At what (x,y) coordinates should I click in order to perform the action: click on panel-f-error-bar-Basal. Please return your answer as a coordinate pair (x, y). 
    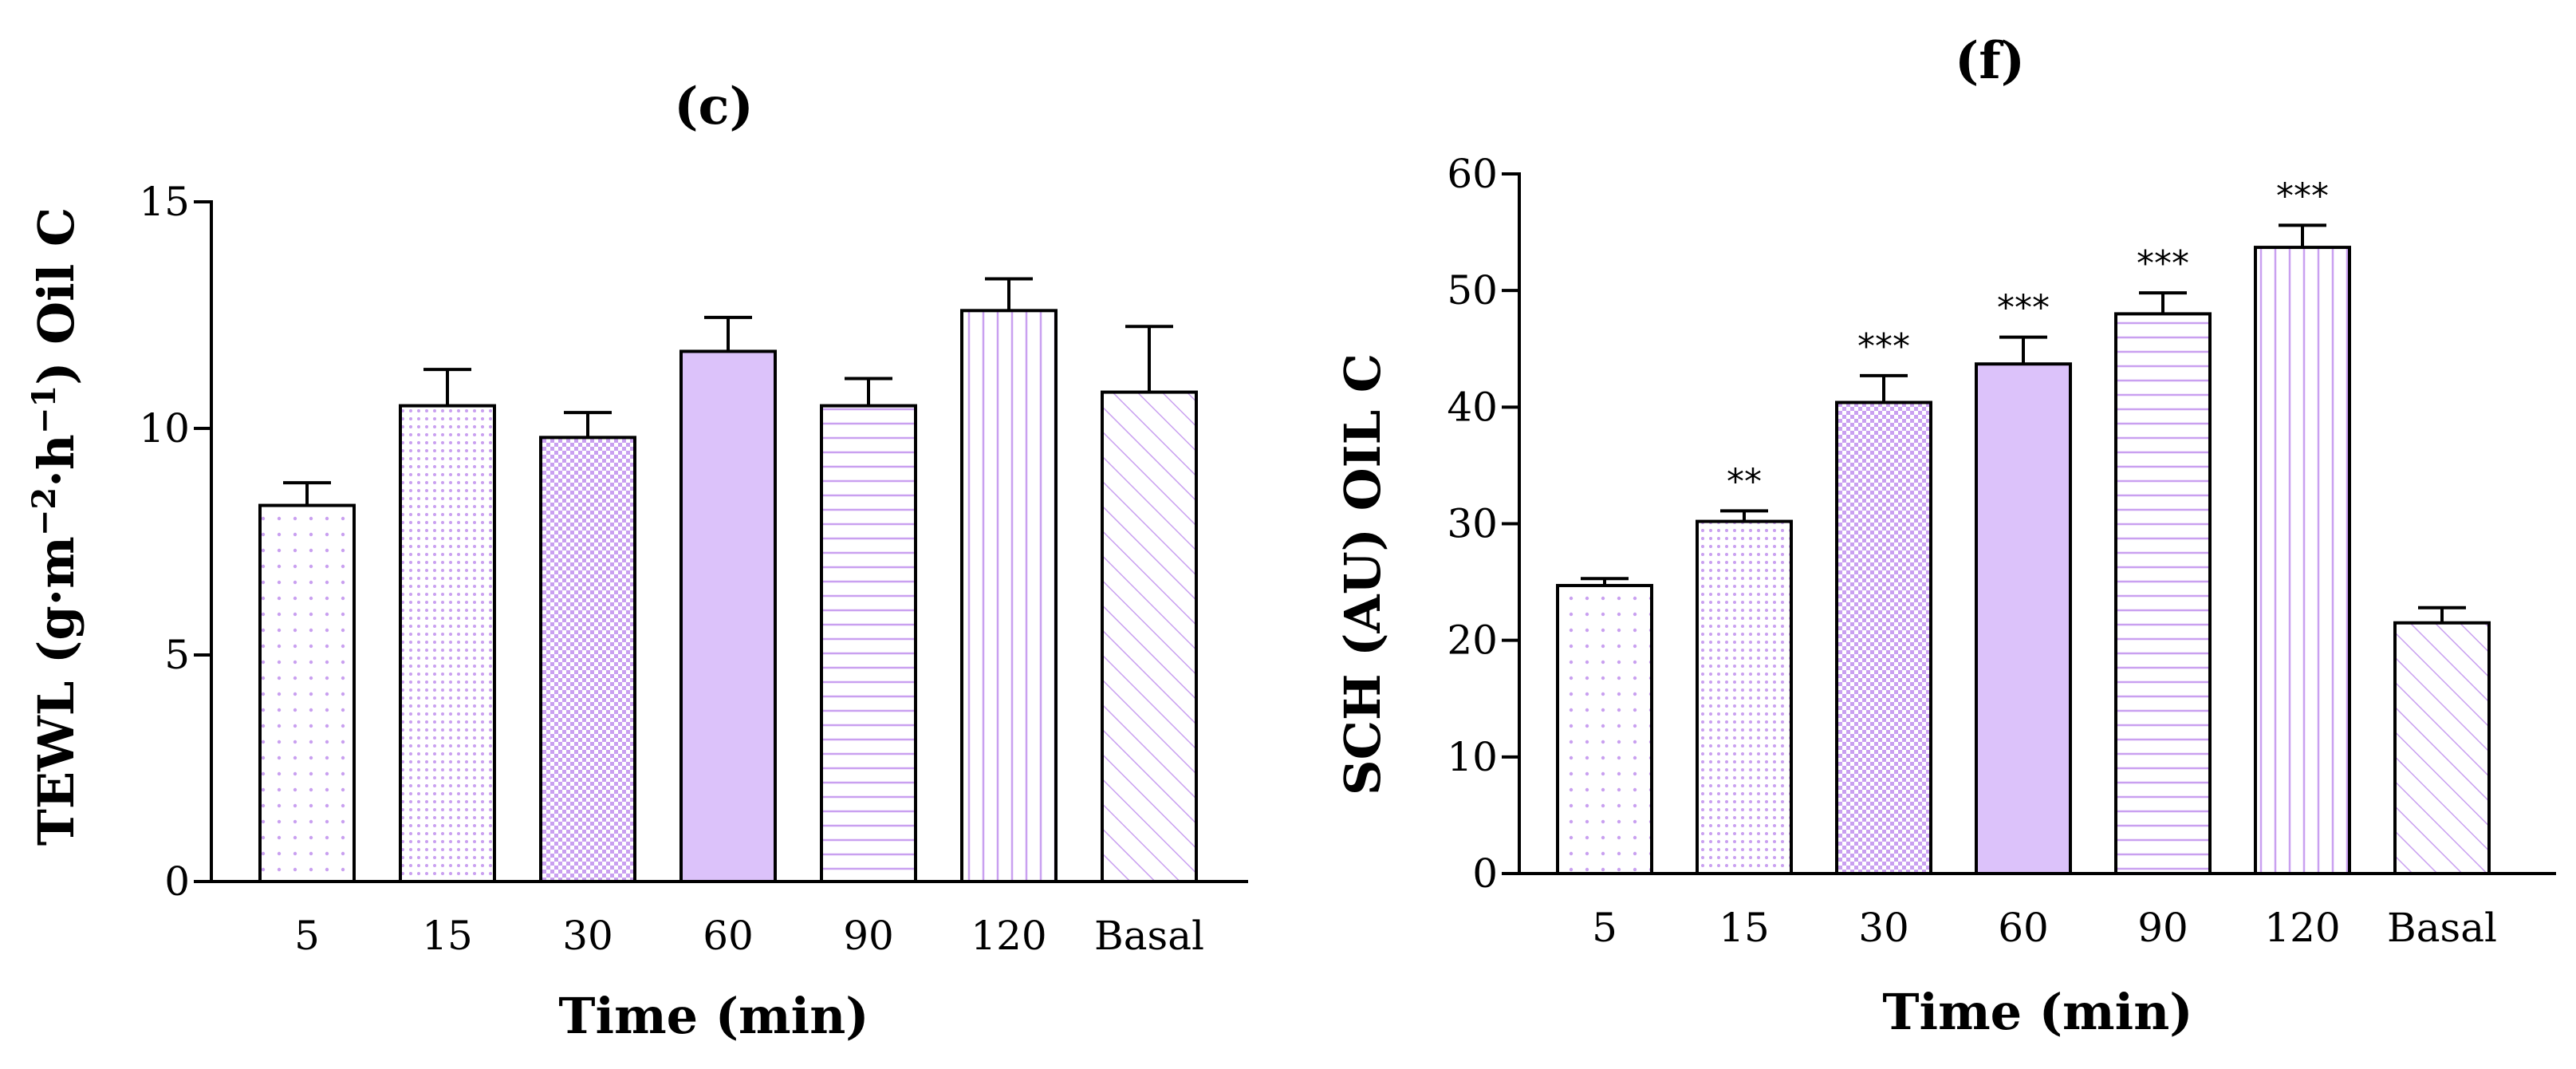
    Looking at the image, I should click on (2442, 614).